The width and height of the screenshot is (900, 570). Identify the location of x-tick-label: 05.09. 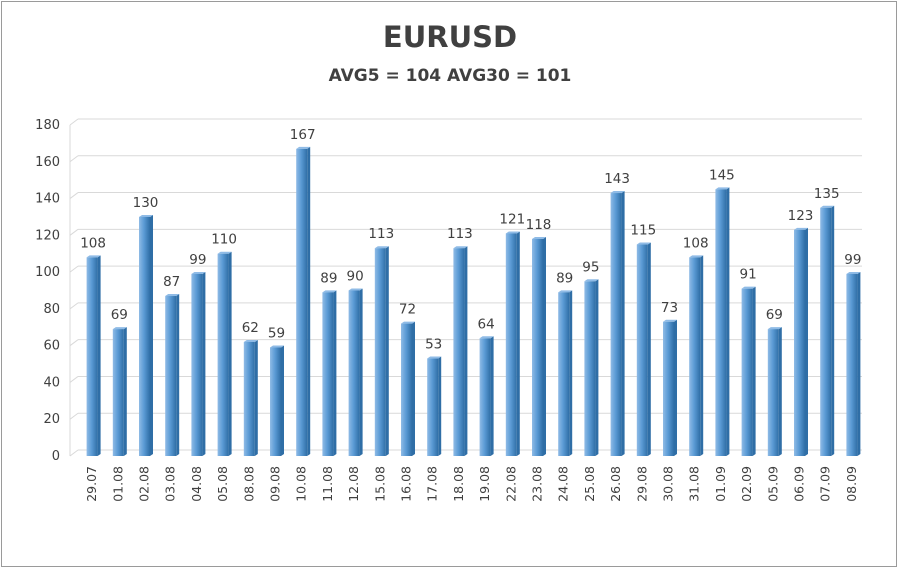
(772, 484).